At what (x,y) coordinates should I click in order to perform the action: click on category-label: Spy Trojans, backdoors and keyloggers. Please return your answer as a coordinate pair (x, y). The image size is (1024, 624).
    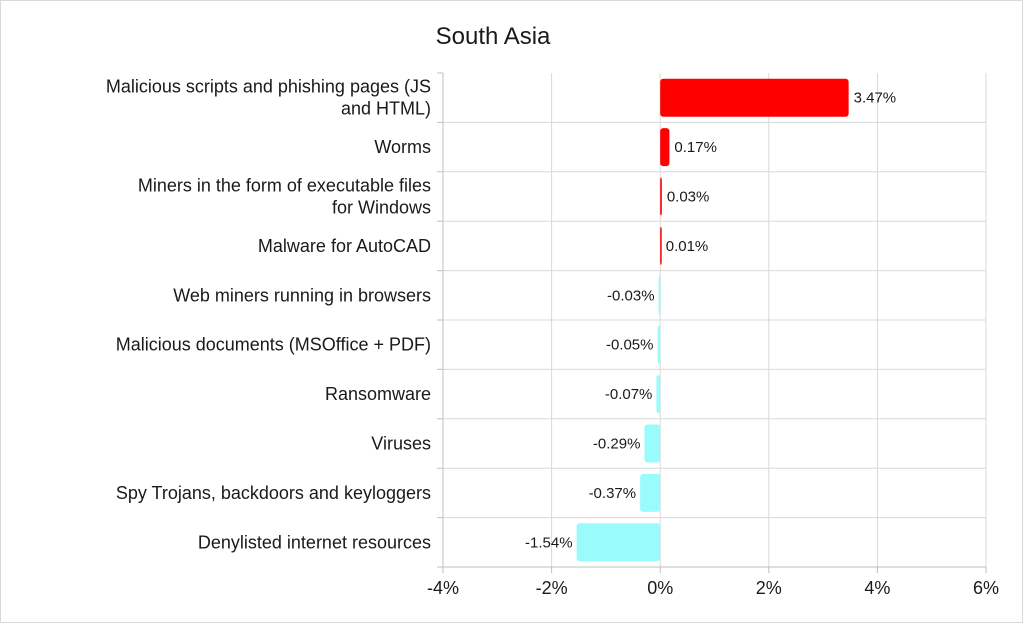
    Looking at the image, I should click on (273, 493).